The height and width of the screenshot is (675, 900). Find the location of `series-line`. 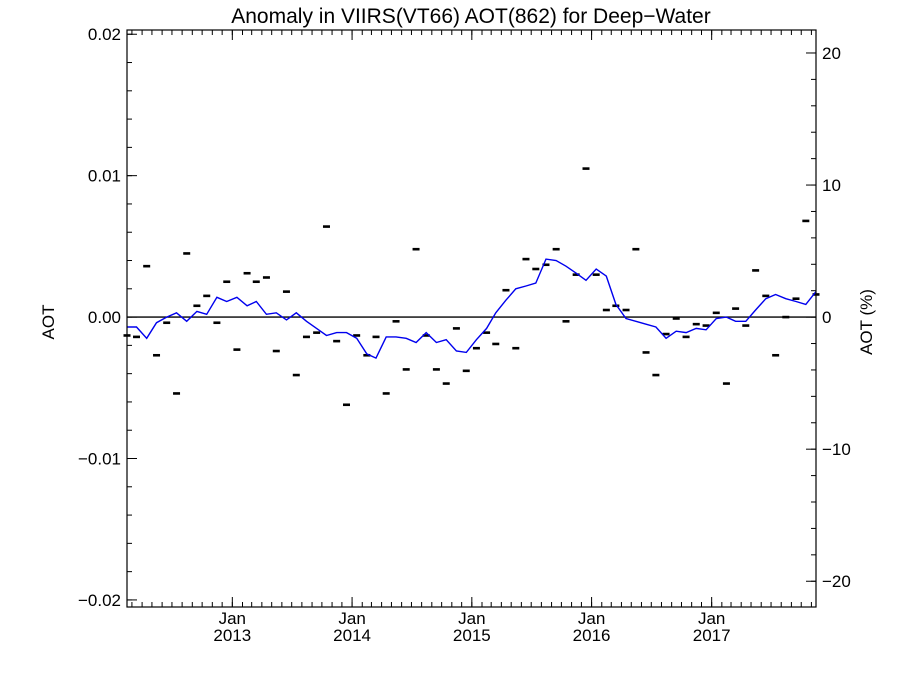

series-line is located at coordinates (472, 309).